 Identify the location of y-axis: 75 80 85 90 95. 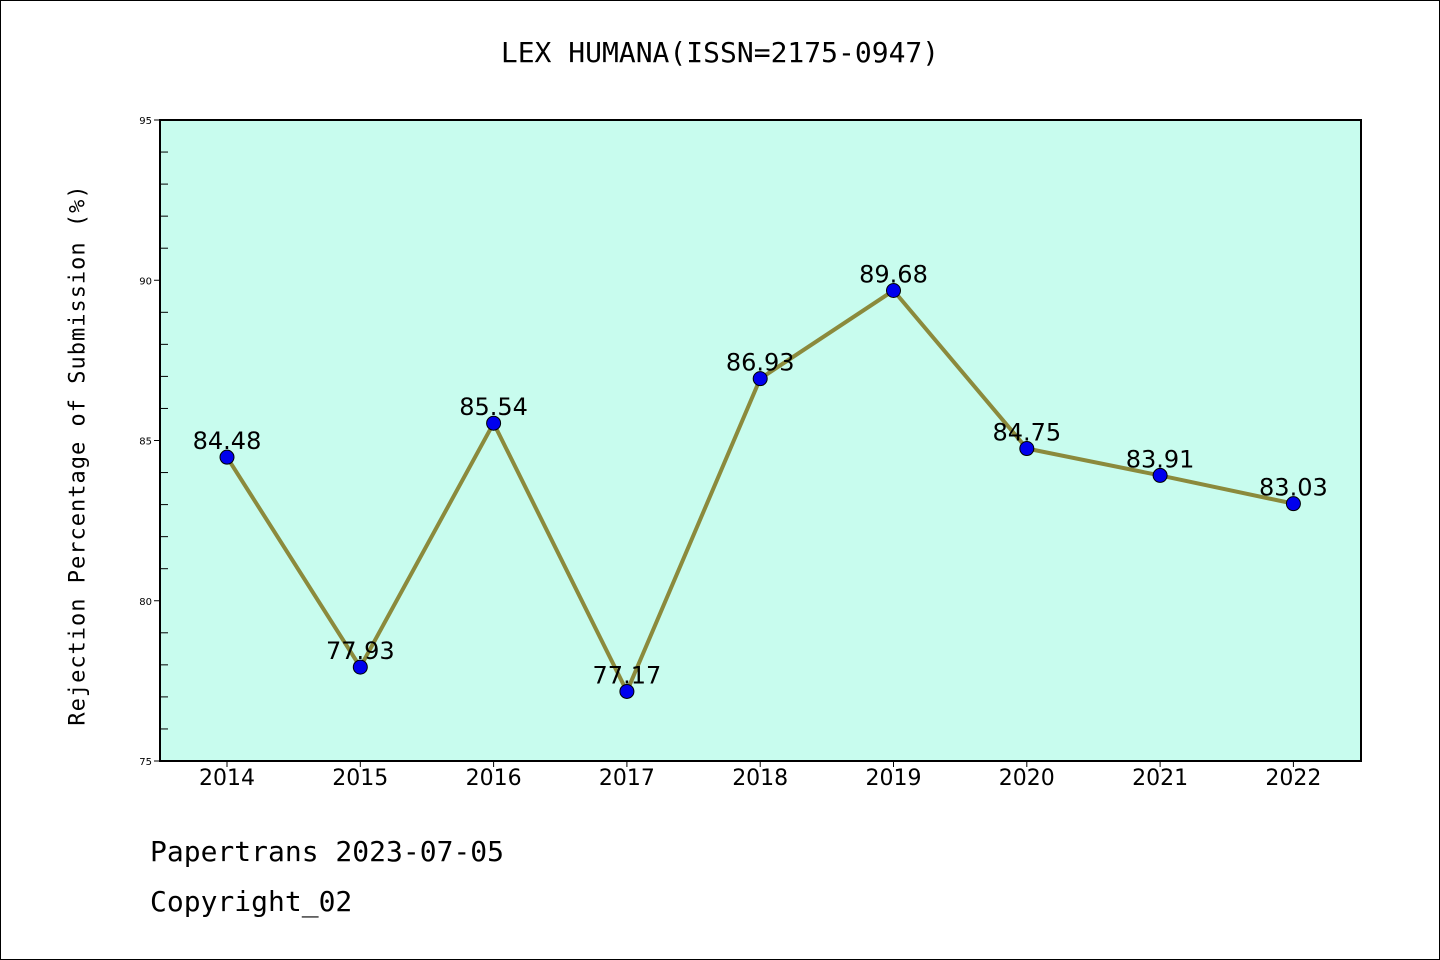
(153, 442).